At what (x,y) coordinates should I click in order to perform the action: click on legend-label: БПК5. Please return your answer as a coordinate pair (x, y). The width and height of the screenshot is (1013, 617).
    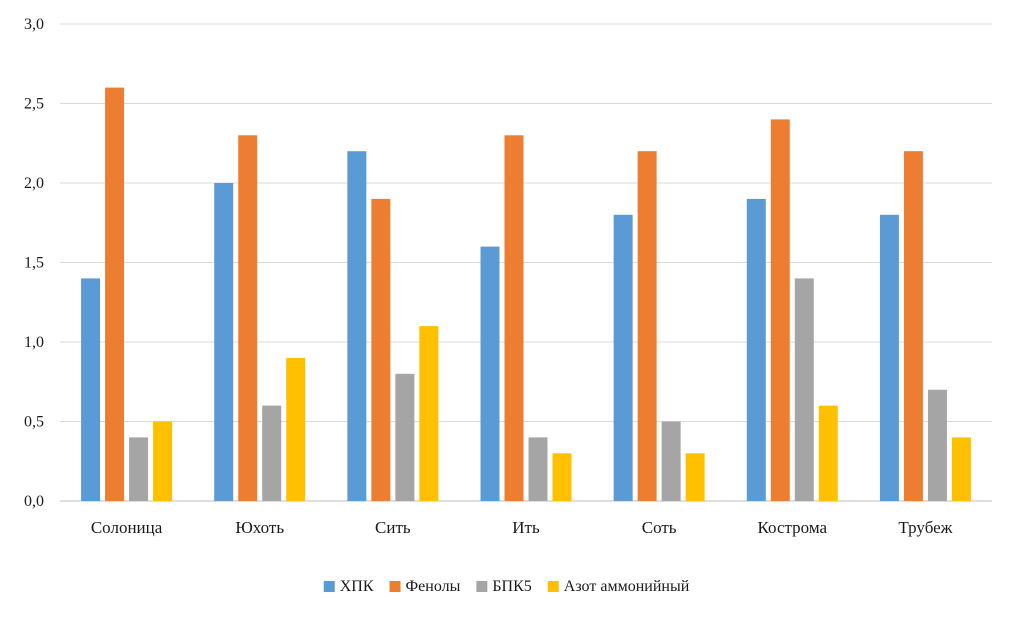
    Looking at the image, I should click on (511, 586).